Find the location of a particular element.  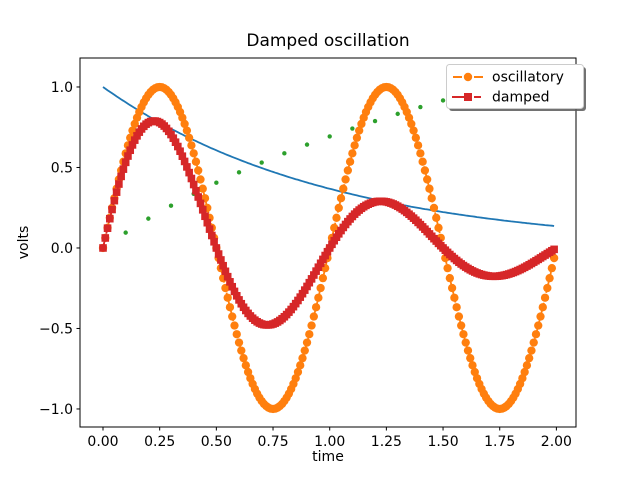

x-tick-label: 2.00 is located at coordinates (556, 442).